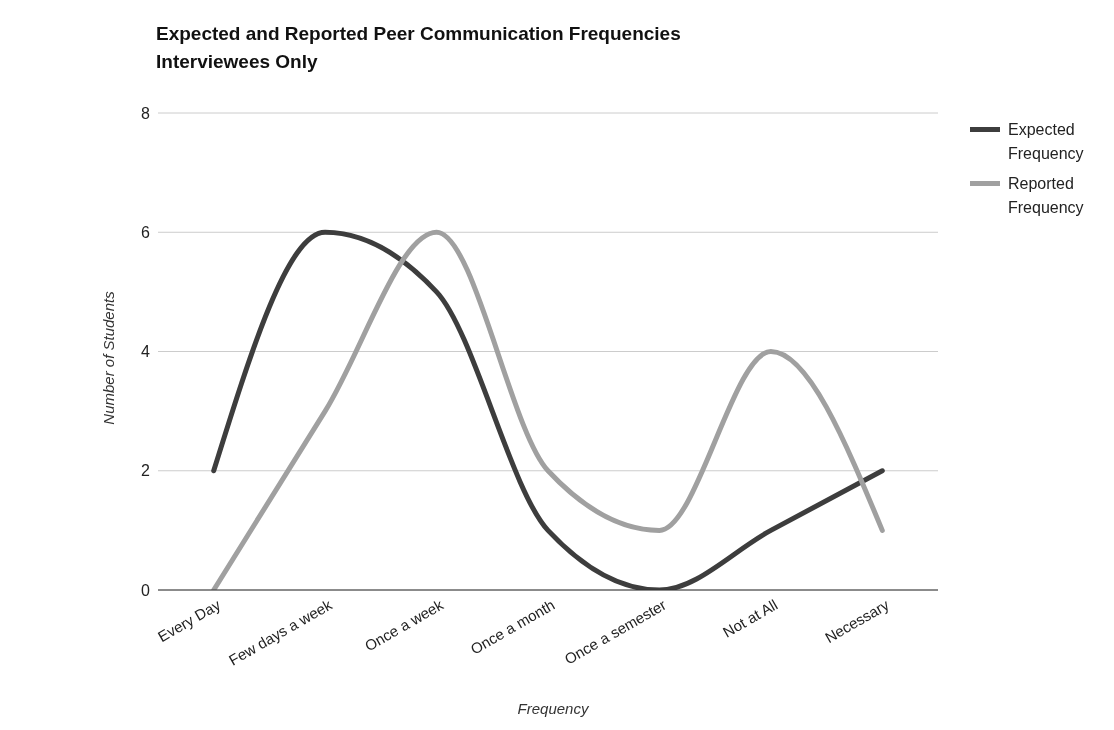 The image size is (1114, 730). What do you see at coordinates (108, 358) in the screenshot?
I see `y-axis-title: Number of Students` at bounding box center [108, 358].